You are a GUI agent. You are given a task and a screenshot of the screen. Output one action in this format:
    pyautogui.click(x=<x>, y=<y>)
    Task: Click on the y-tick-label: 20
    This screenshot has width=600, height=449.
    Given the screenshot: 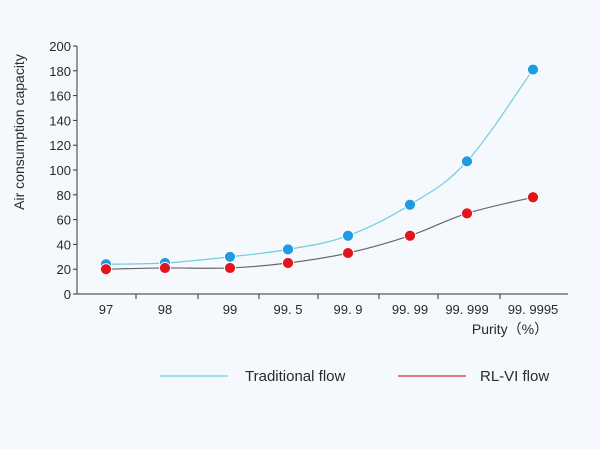 What is the action you would take?
    pyautogui.click(x=64, y=269)
    